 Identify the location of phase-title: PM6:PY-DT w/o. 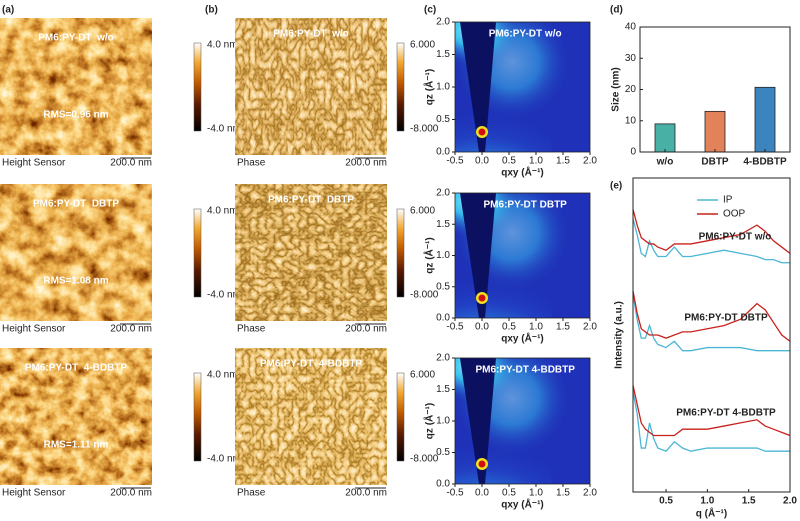
(311, 34).